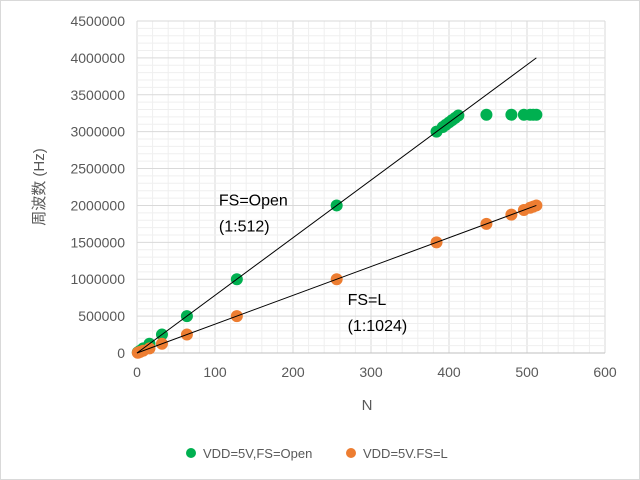  I want to click on y-tick-label: 500000, so click(101, 316).